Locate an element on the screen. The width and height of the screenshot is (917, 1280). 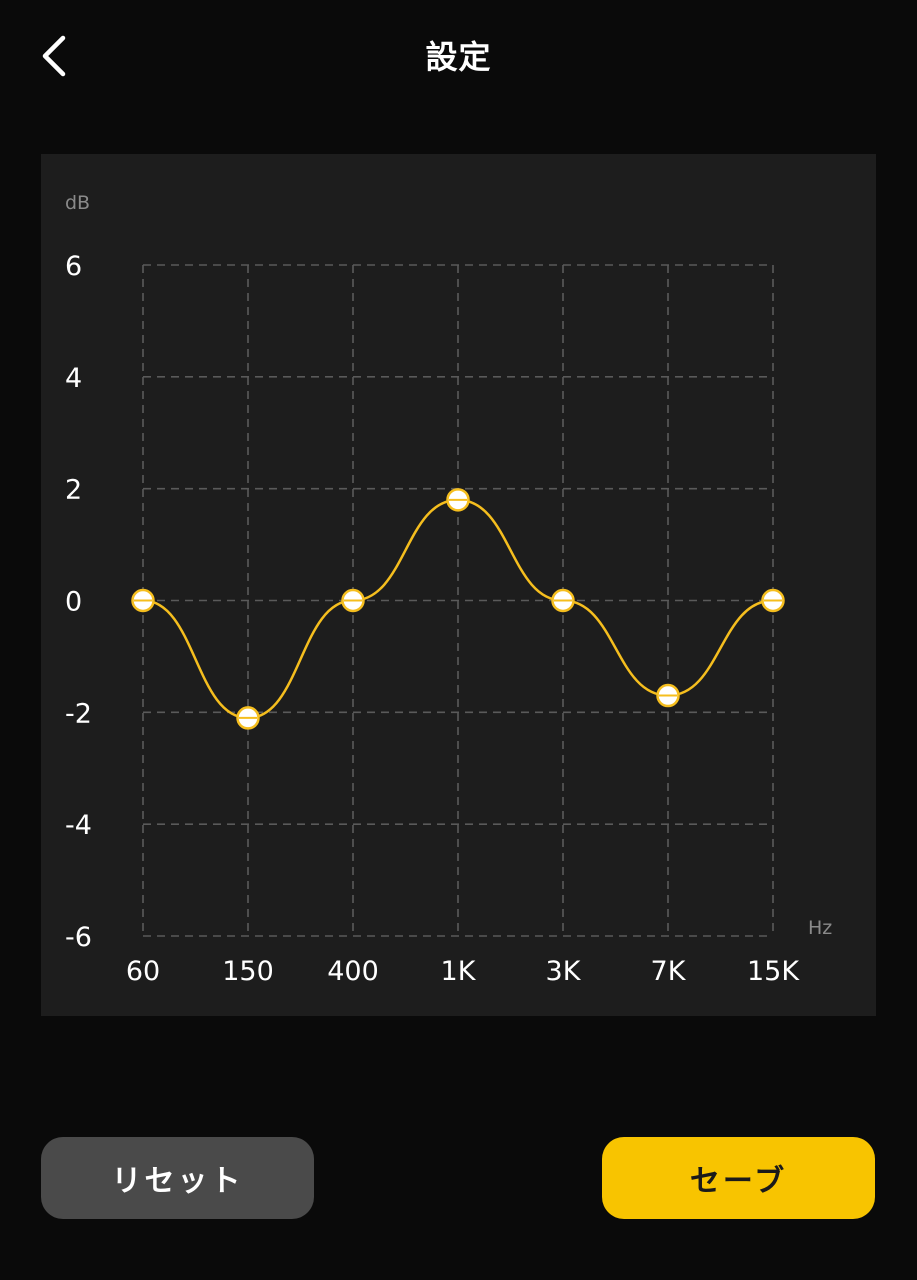
eq-band-handles is located at coordinates (458, 609).